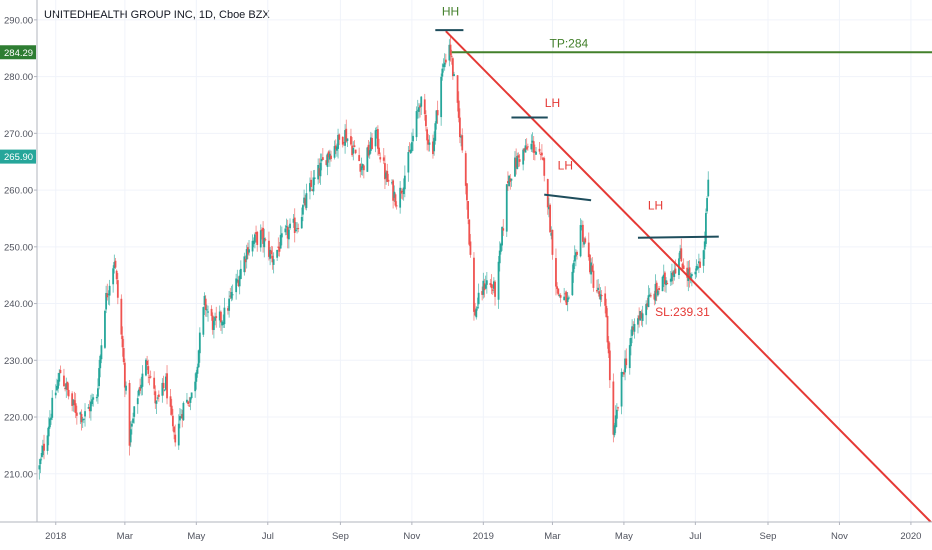  What do you see at coordinates (18, 361) in the screenshot?
I see `y-tick-label: 230.00` at bounding box center [18, 361].